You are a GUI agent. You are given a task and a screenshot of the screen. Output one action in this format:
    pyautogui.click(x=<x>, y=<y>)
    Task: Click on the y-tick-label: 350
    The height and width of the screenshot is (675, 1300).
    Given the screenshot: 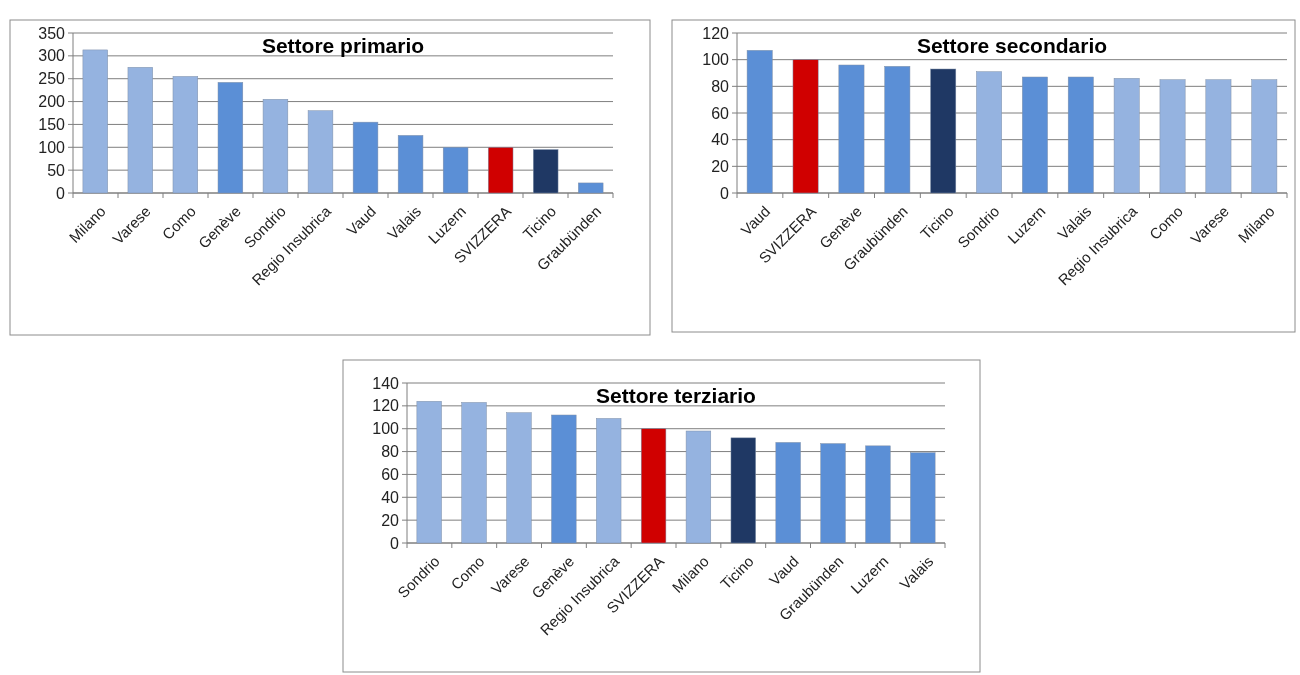 What is the action you would take?
    pyautogui.click(x=52, y=33)
    